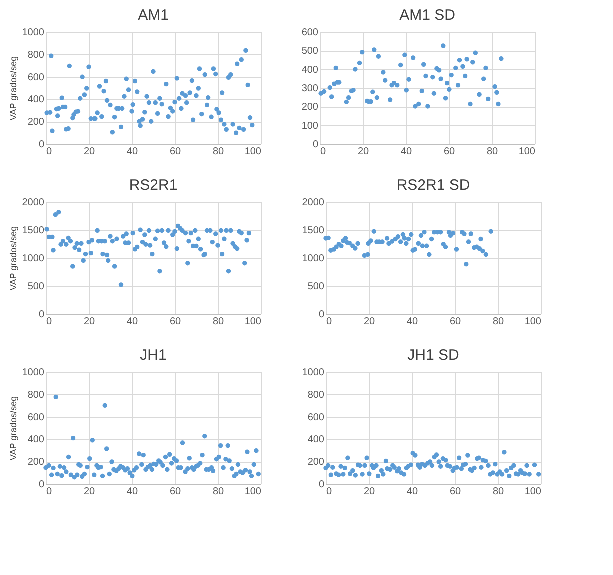 Image resolution: width=613 pixels, height=575 pixels. Describe the element at coordinates (153, 15) in the screenshot. I see `chart-title: AM1` at that location.